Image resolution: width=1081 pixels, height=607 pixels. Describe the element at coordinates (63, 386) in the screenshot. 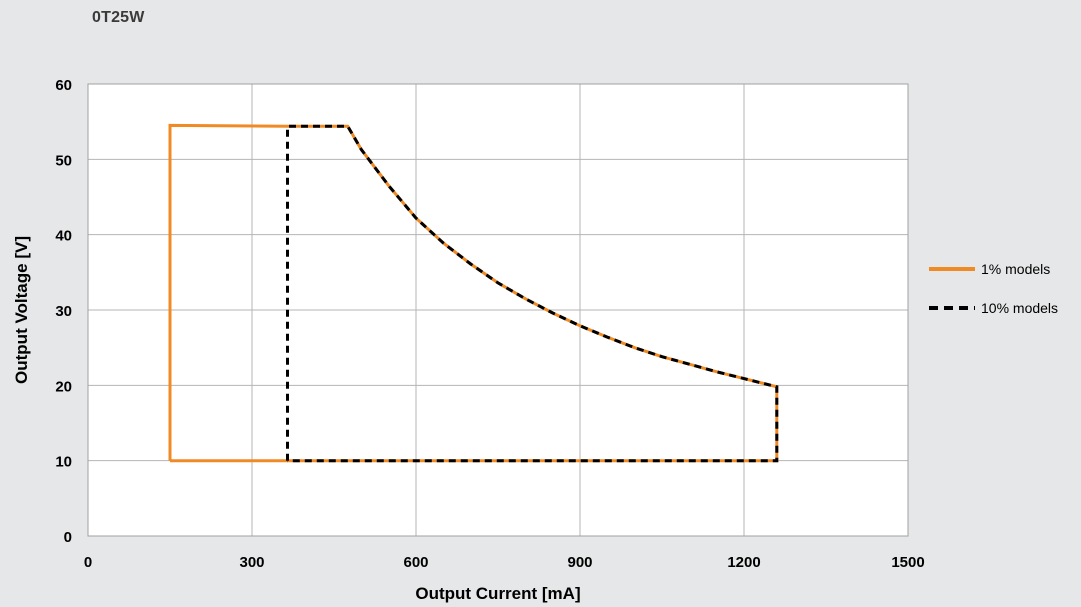

I see `y-tick-label: 20` at that location.